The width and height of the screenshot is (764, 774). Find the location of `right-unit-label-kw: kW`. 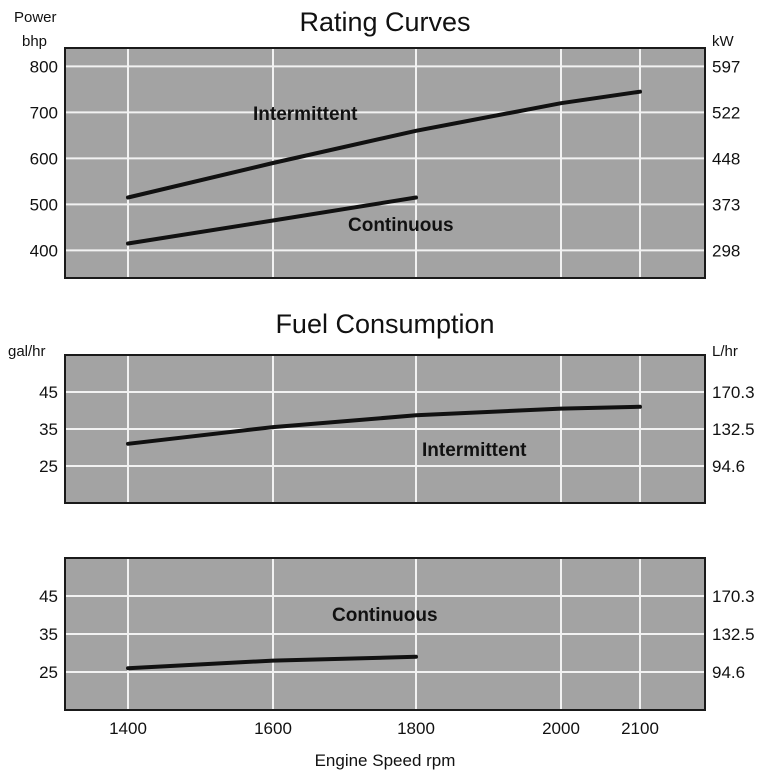

right-unit-label-kw: kW is located at coordinates (723, 41).